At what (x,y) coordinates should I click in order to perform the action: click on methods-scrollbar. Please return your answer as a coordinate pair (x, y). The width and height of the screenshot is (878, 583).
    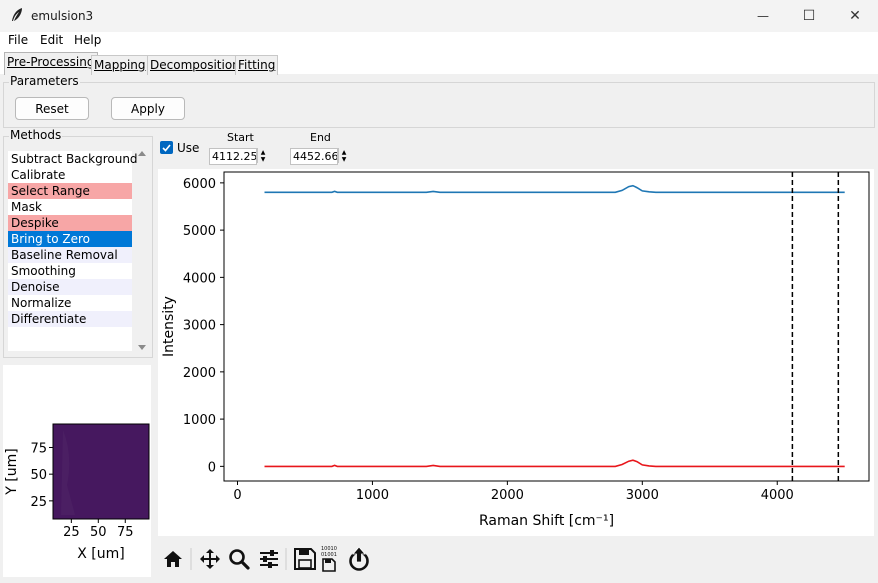
    Looking at the image, I should click on (142, 250).